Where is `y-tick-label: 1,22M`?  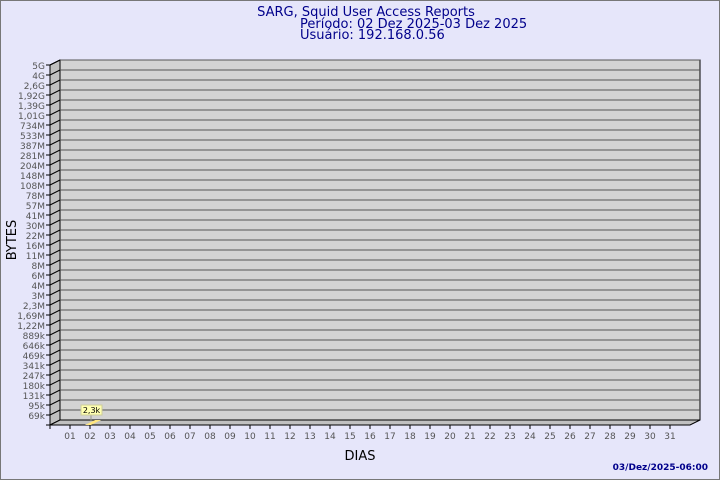
y-tick-label: 1,22M is located at coordinates (31, 327).